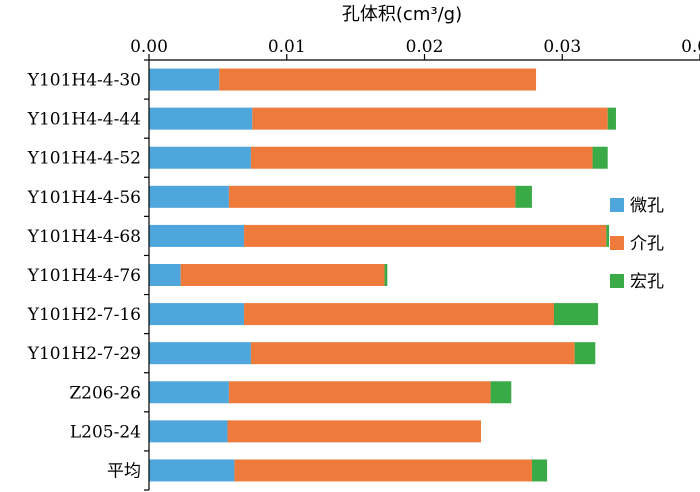 The image size is (700, 492). I want to click on legend-label: 宏孔, so click(647, 282).